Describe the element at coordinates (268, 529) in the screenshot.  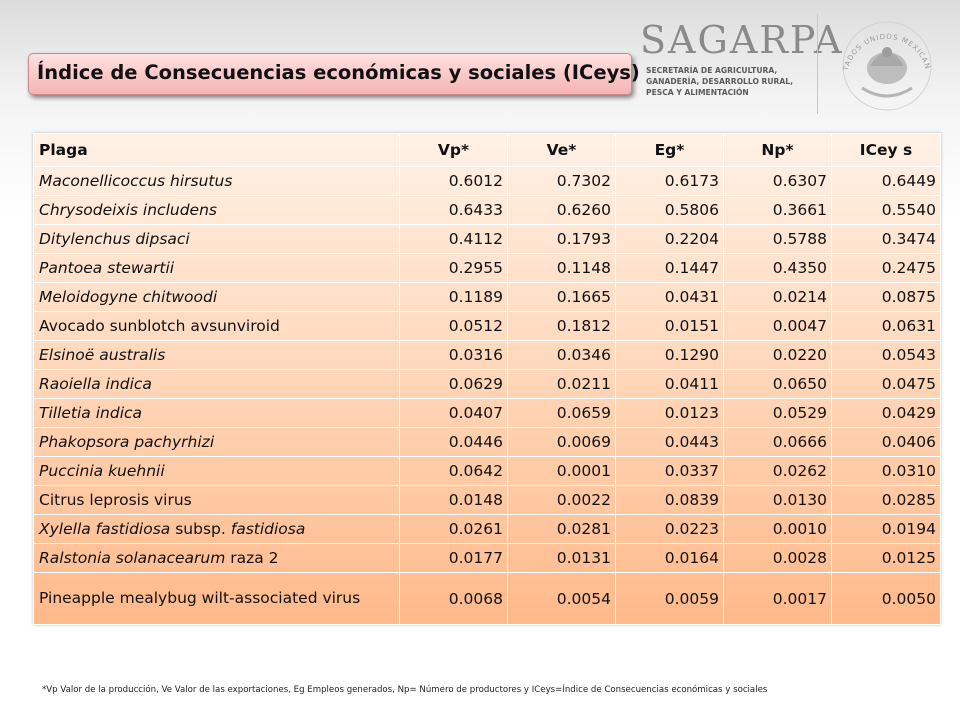
I see `pest-name-subspecies: fastidiosa` at that location.